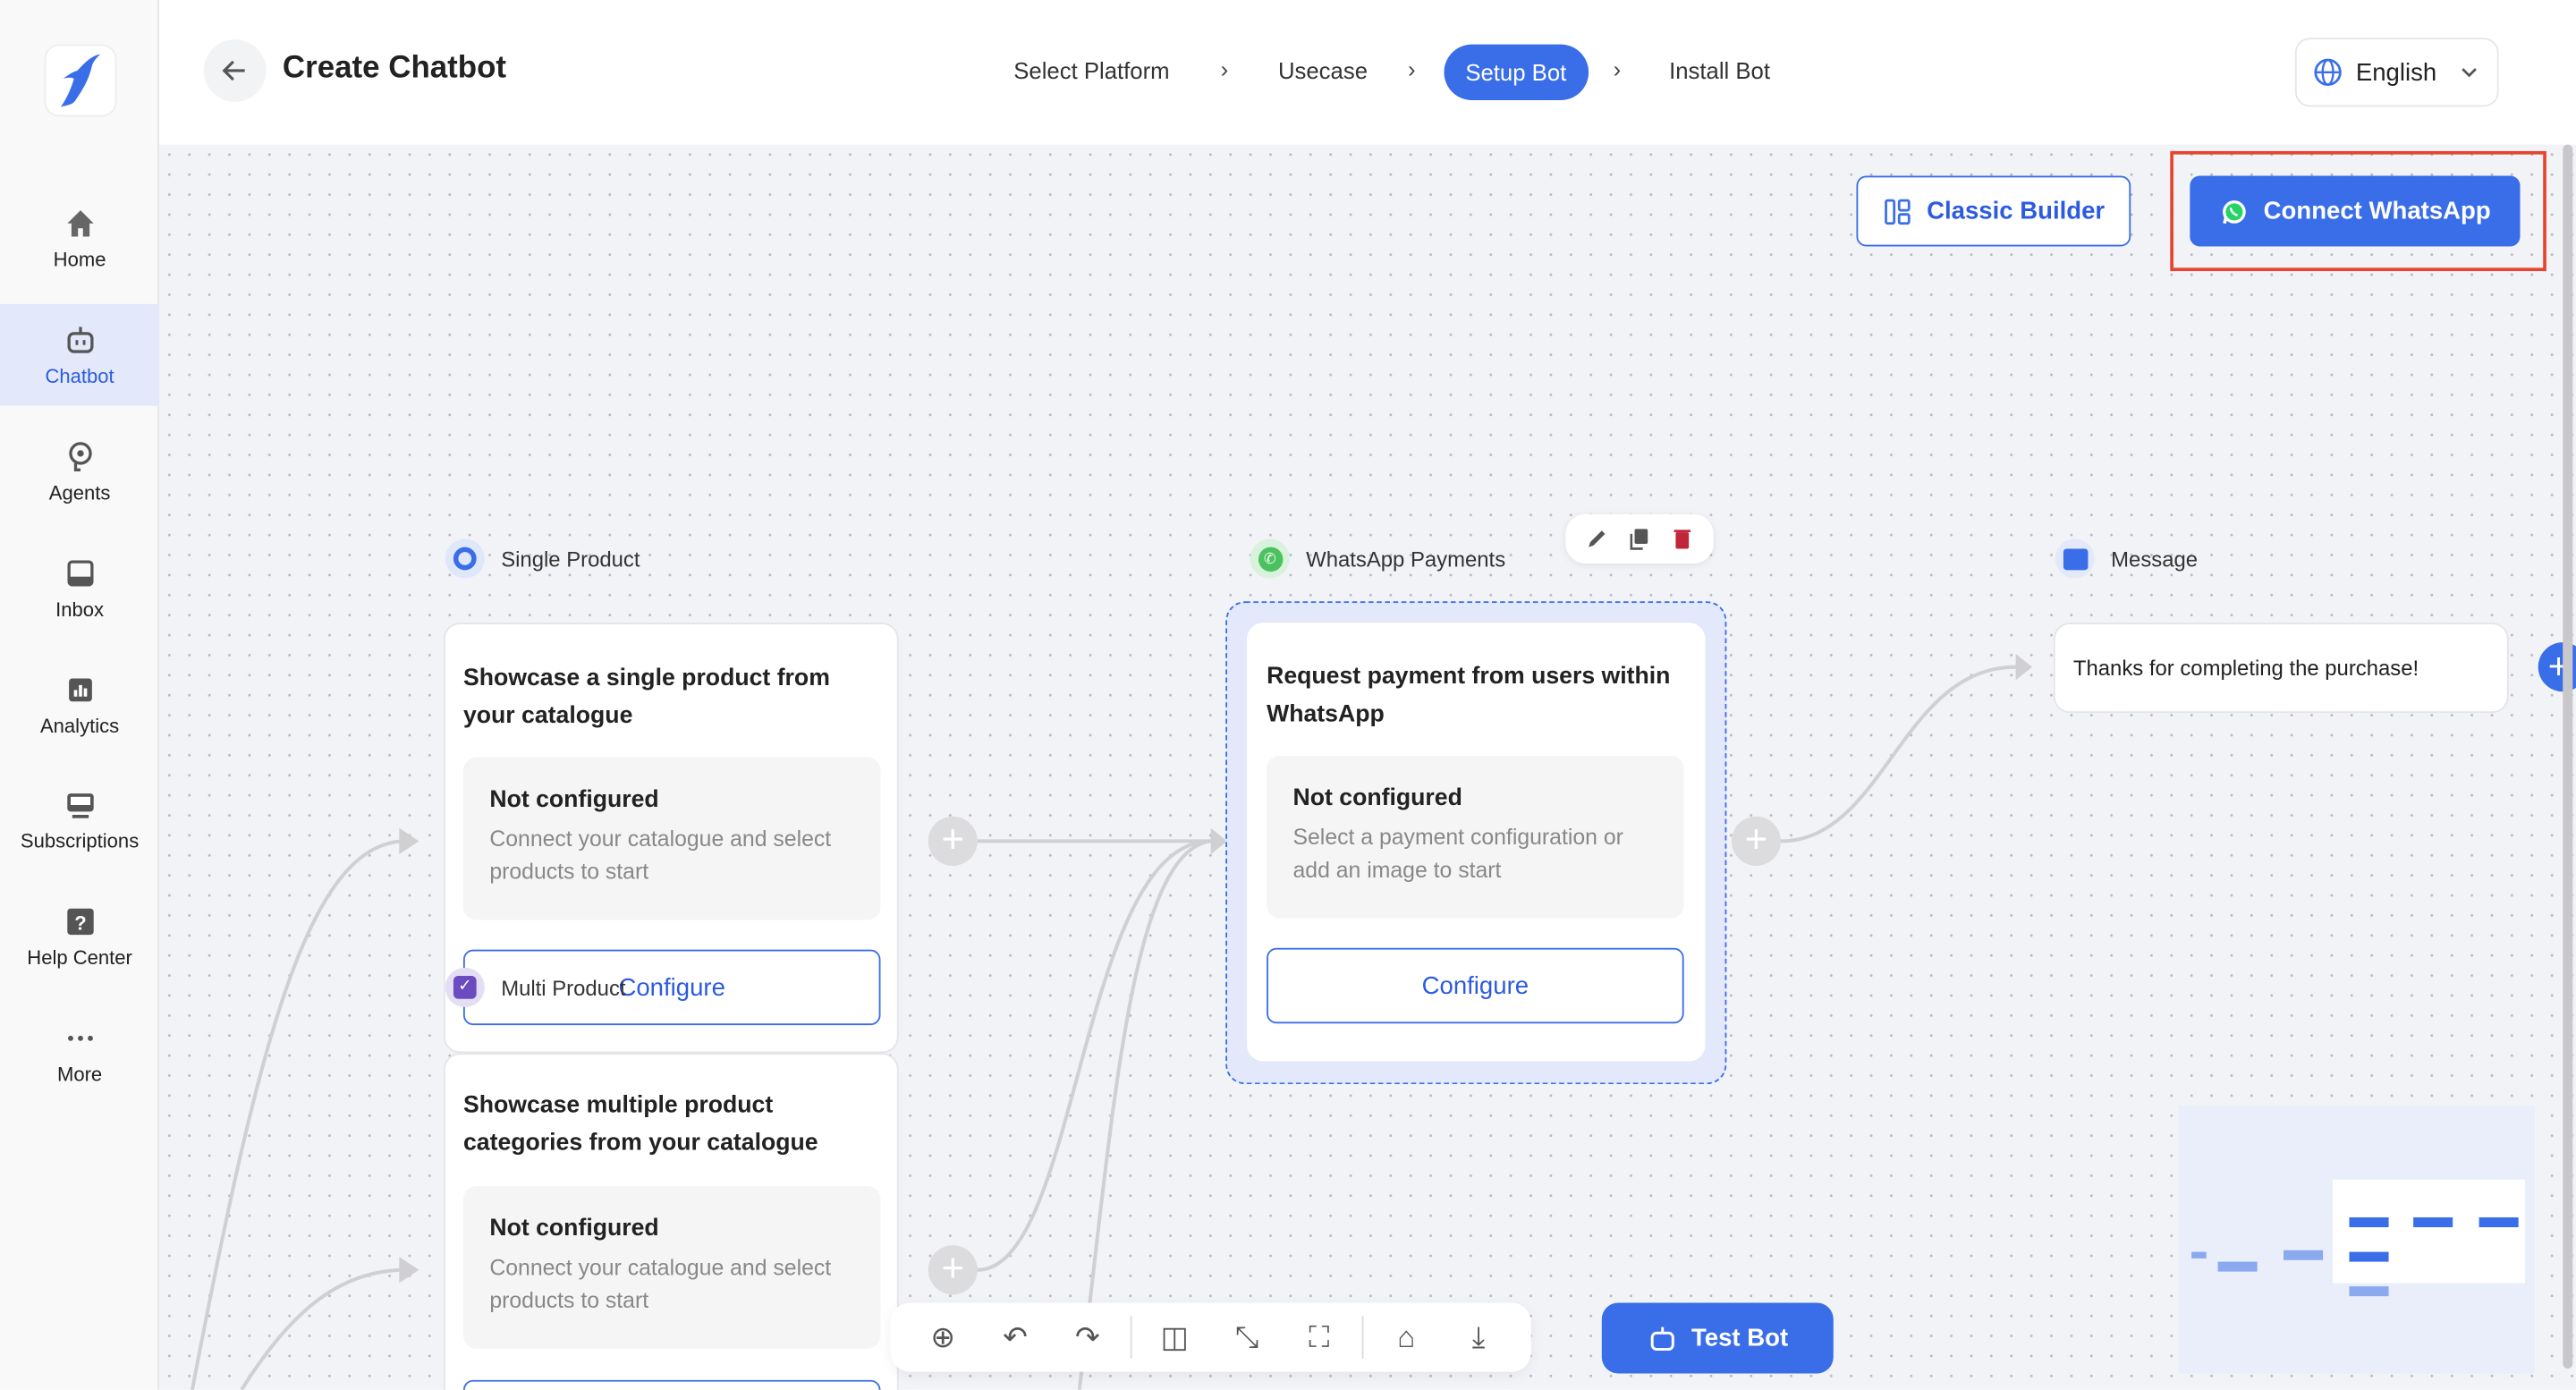 Image resolution: width=2576 pixels, height=1390 pixels. What do you see at coordinates (1131, 1337) in the screenshot?
I see `divider` at bounding box center [1131, 1337].